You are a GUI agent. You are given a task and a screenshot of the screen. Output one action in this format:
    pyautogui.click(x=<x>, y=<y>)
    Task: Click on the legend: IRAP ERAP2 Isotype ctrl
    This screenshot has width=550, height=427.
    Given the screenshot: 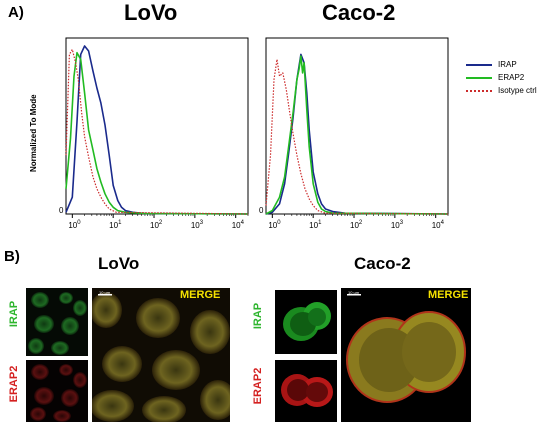 What is the action you would take?
    pyautogui.click(x=508, y=82)
    